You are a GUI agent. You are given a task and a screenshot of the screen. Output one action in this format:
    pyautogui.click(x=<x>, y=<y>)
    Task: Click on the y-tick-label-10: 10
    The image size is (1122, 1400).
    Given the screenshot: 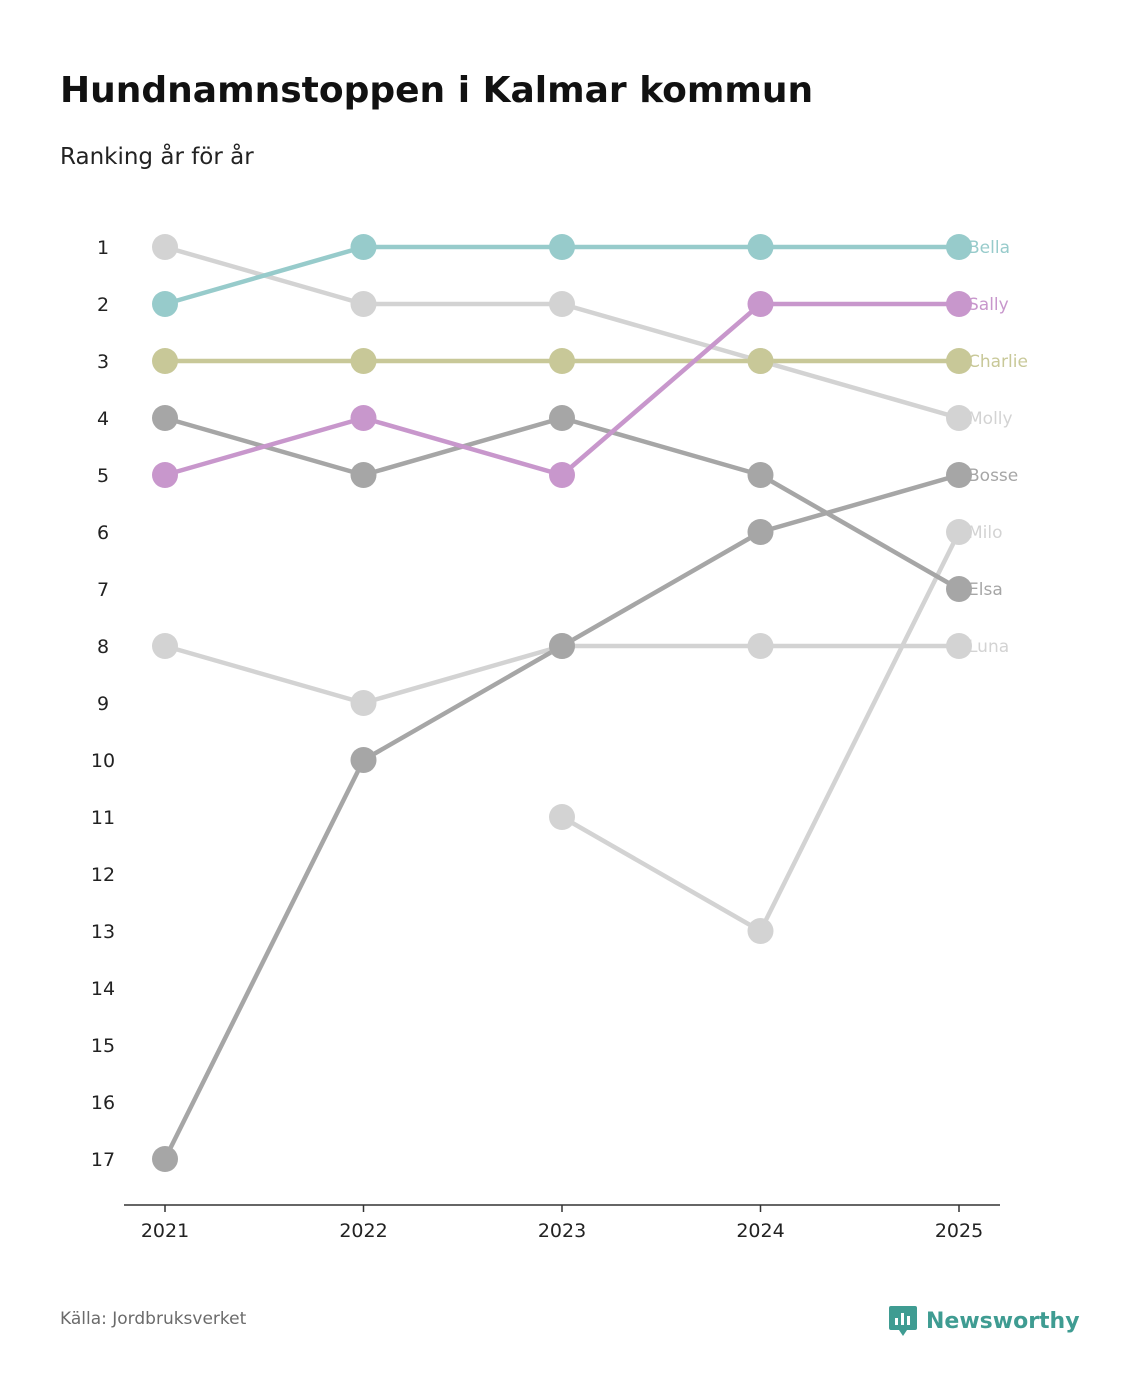 What is the action you would take?
    pyautogui.click(x=103, y=761)
    